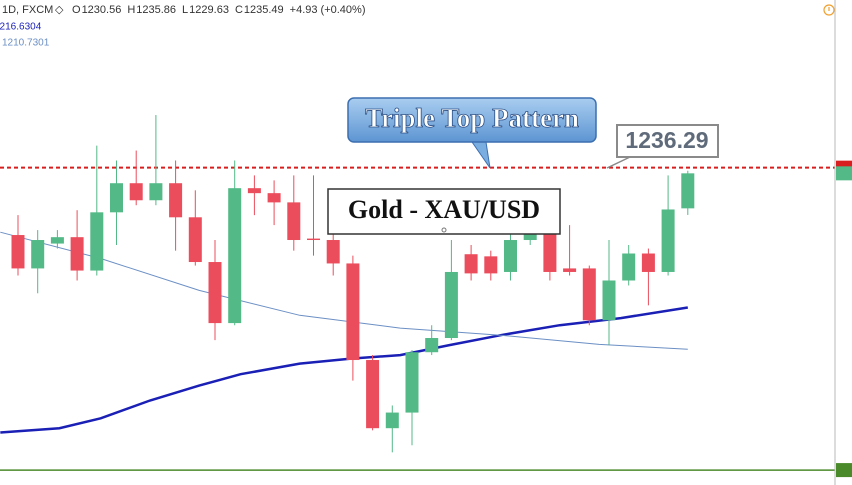 Image resolution: width=852 pixels, height=485 pixels. I want to click on instrument-label: Gold - XAU/USD, so click(444, 209).